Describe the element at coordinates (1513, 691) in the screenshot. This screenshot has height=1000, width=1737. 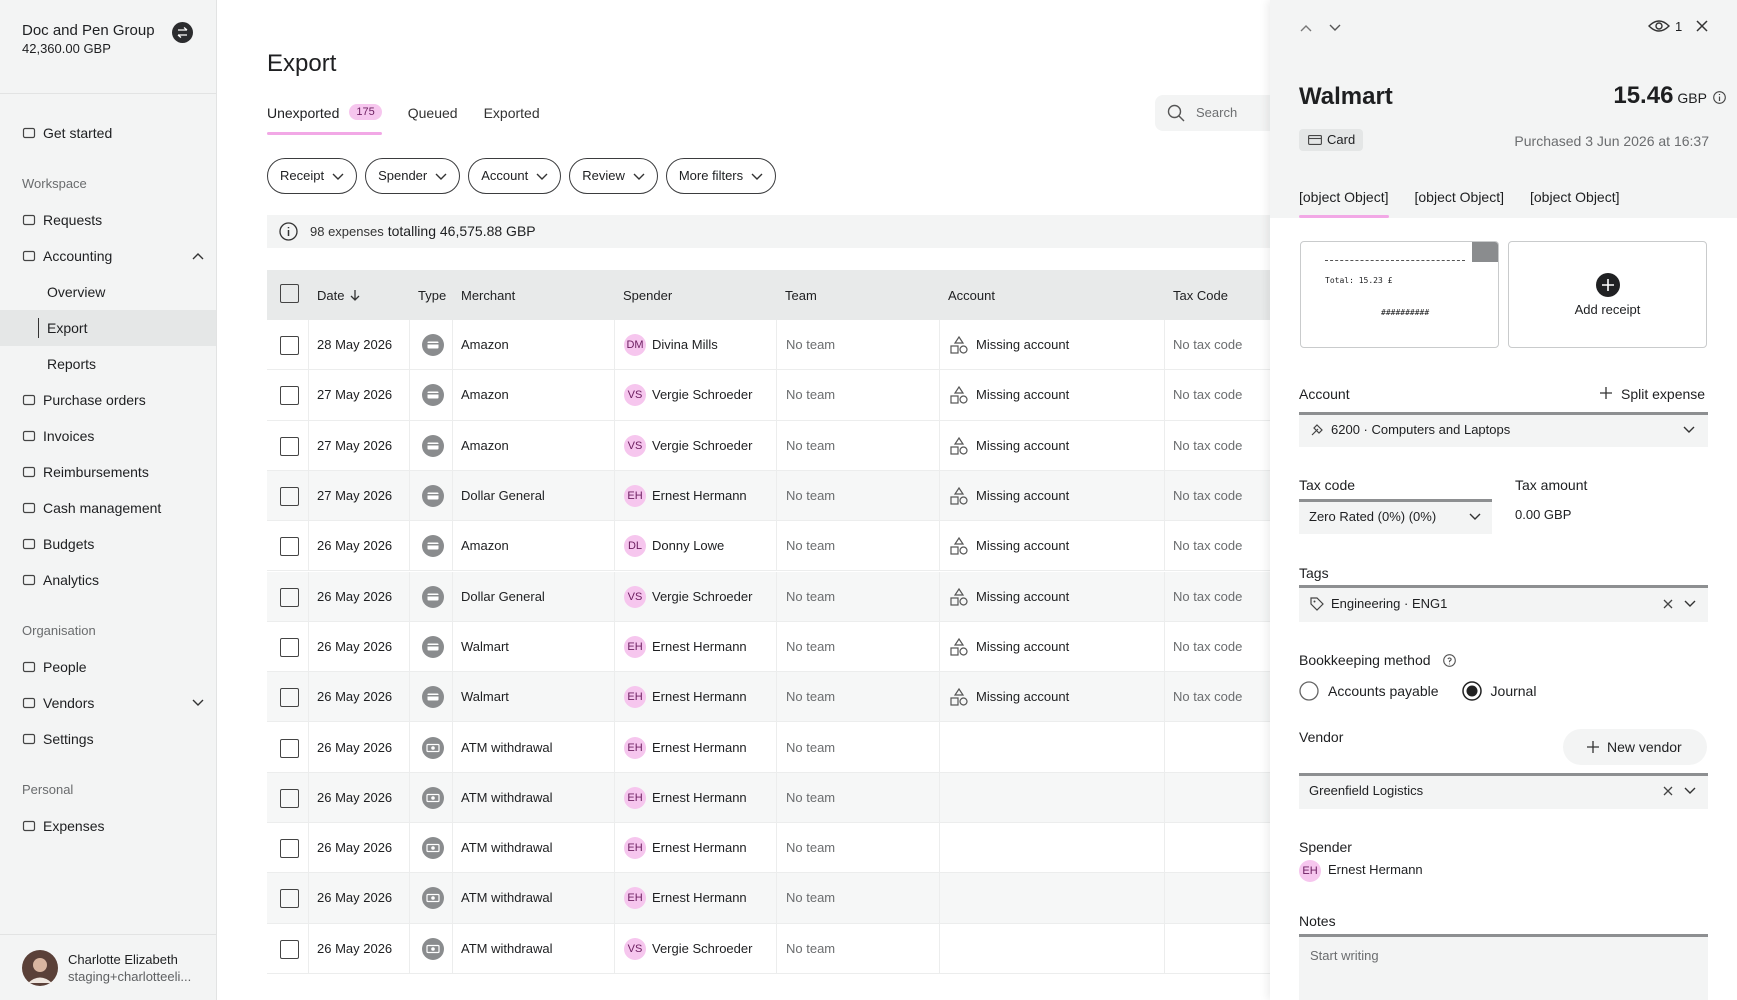
I see `radio-label: Journal` at that location.